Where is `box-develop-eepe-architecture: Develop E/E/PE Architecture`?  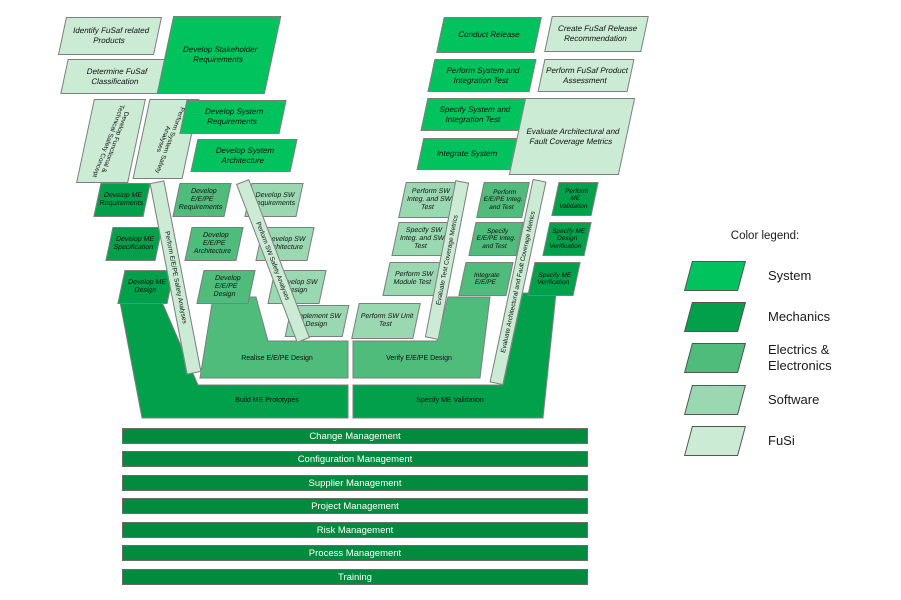 box-develop-eepe-architecture: Develop E/E/PE Architecture is located at coordinates (214, 244).